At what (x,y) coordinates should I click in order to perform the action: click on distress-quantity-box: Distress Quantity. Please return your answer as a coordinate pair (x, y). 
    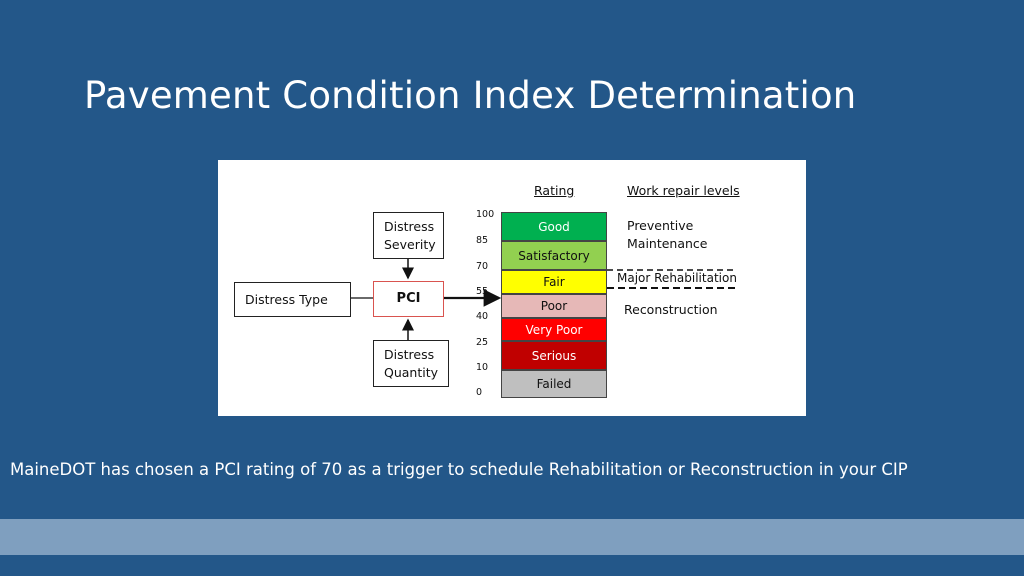
    Looking at the image, I should click on (411, 363).